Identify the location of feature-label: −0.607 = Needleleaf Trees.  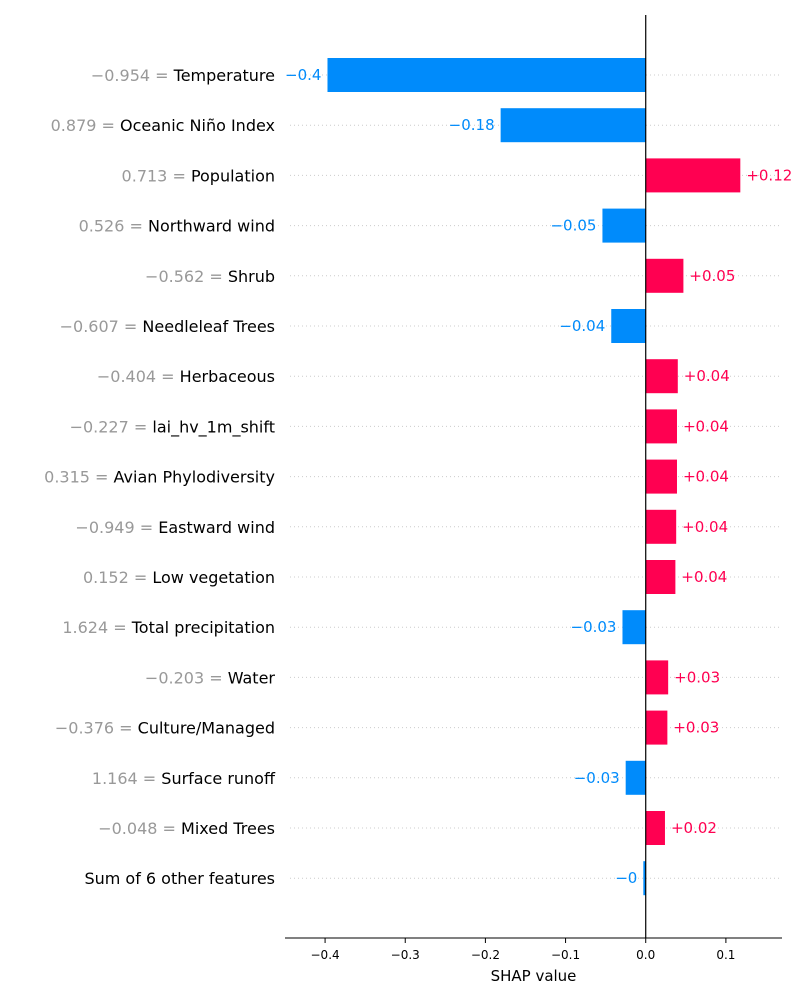
(167, 326).